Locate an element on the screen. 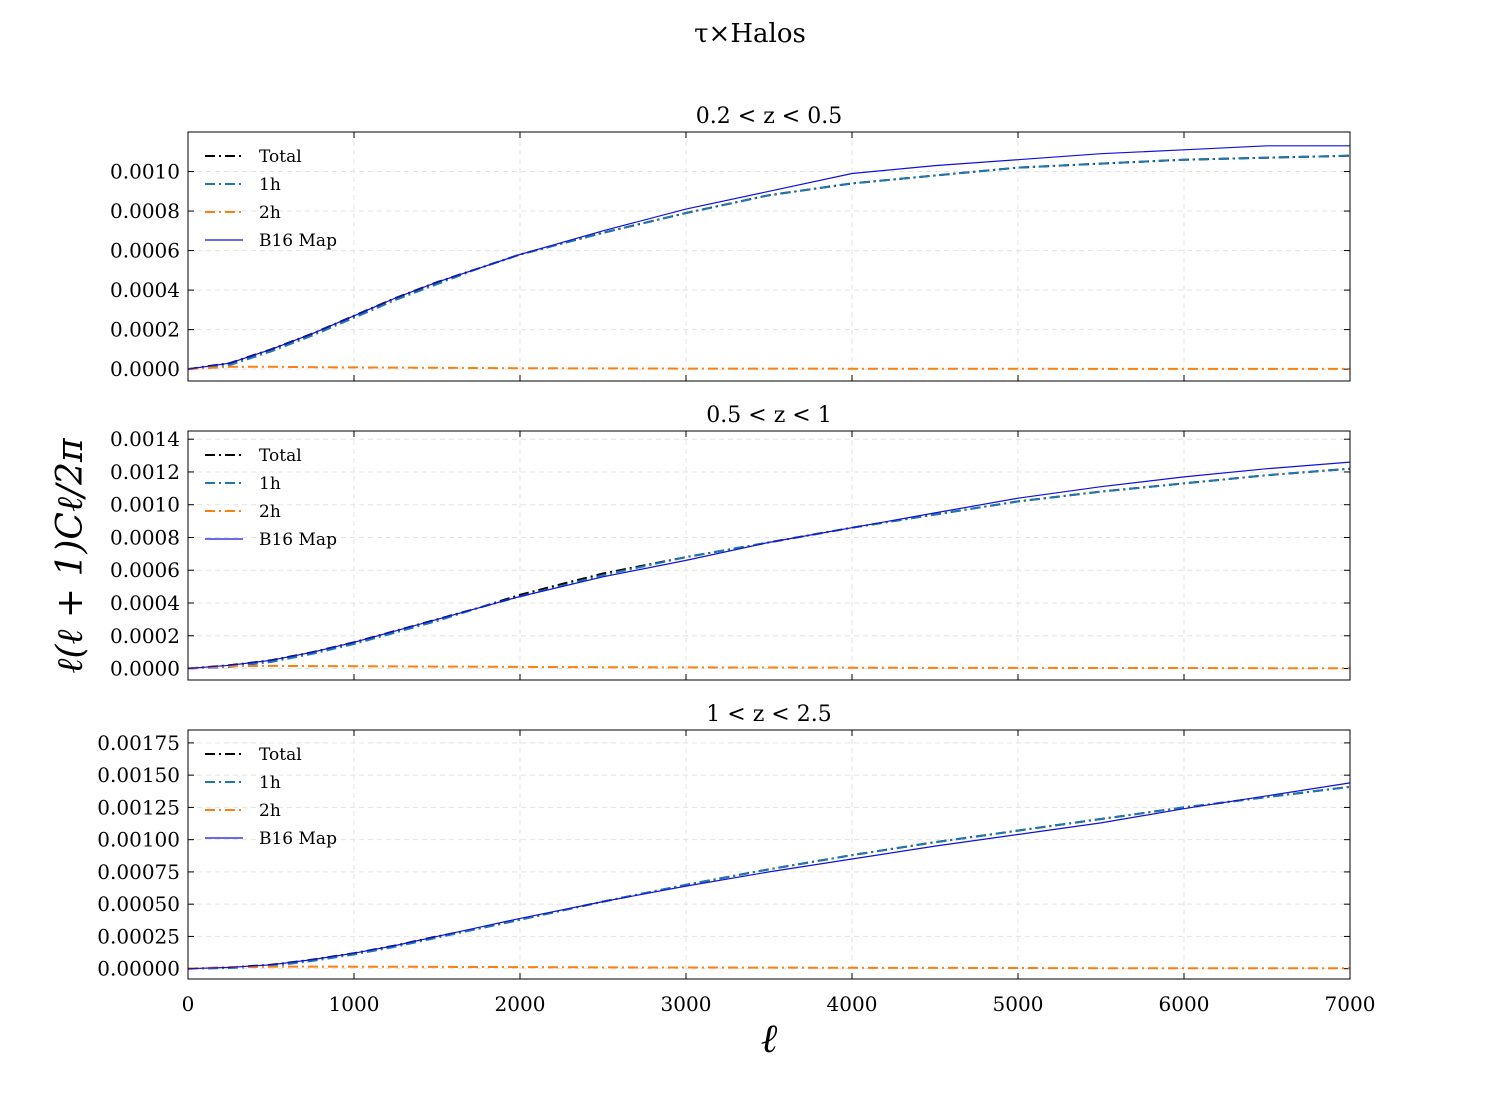 The width and height of the screenshot is (1500, 1100). x-tick-label: 1000 is located at coordinates (354, 1004).